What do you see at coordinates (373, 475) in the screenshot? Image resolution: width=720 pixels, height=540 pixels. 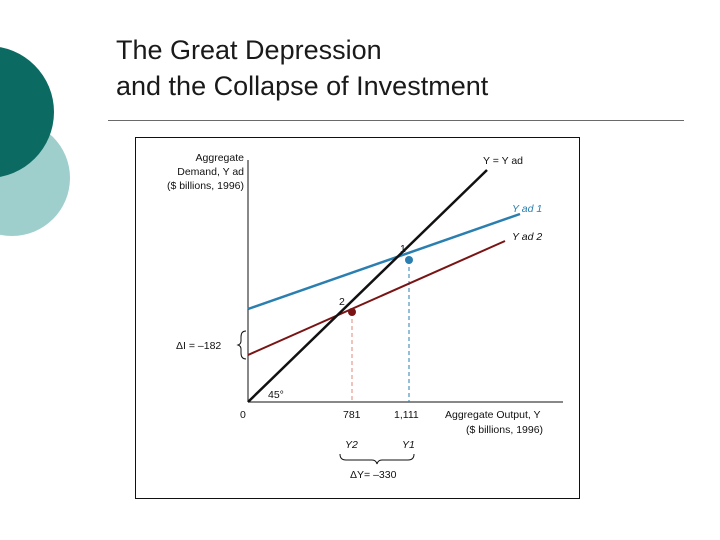 I see `delta-y-label: ΔY= –330` at bounding box center [373, 475].